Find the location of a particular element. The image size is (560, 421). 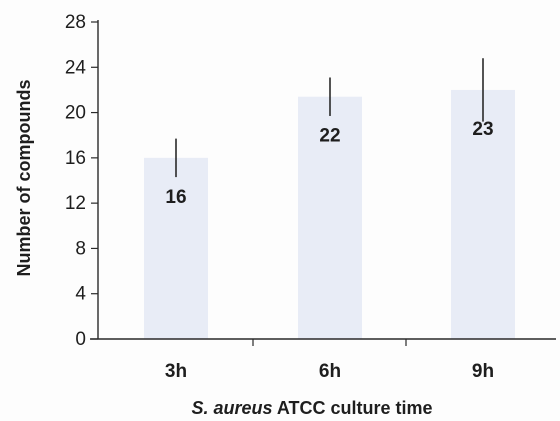

y-axis-title: Number of compounds is located at coordinates (24, 178).